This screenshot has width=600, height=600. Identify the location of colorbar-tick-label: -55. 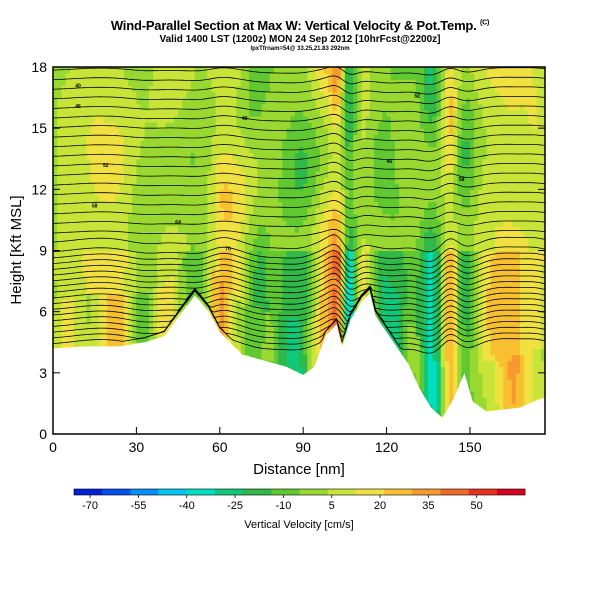
(138, 506).